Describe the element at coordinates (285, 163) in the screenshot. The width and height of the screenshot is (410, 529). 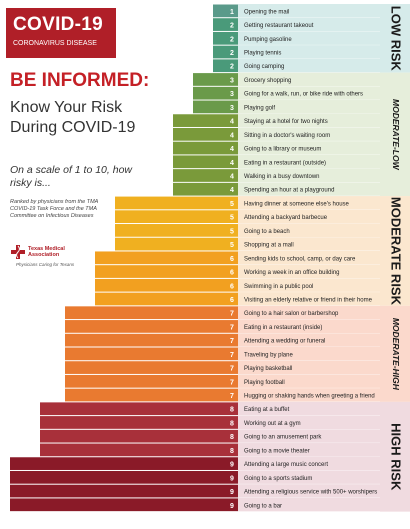
I see `activity-label: Eating in a restaurant (outside)` at that location.